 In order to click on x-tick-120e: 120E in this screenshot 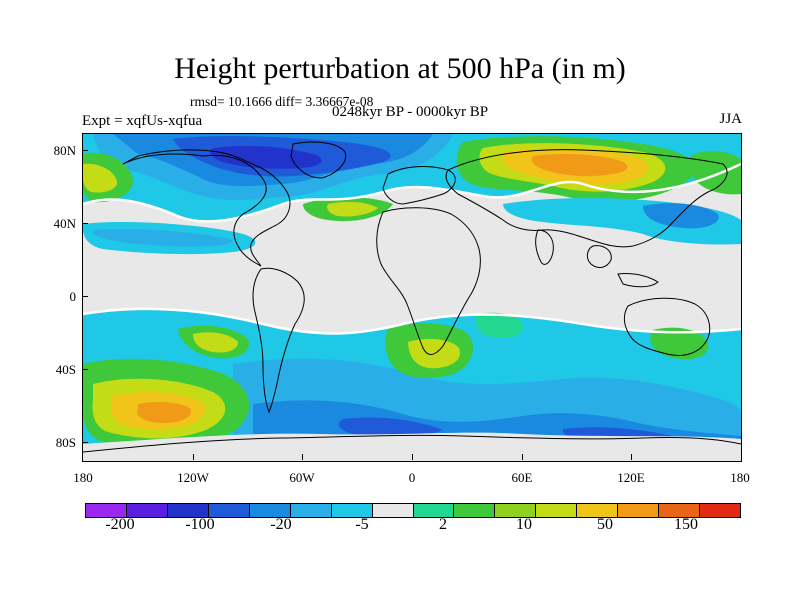, I will do `click(631, 477)`.